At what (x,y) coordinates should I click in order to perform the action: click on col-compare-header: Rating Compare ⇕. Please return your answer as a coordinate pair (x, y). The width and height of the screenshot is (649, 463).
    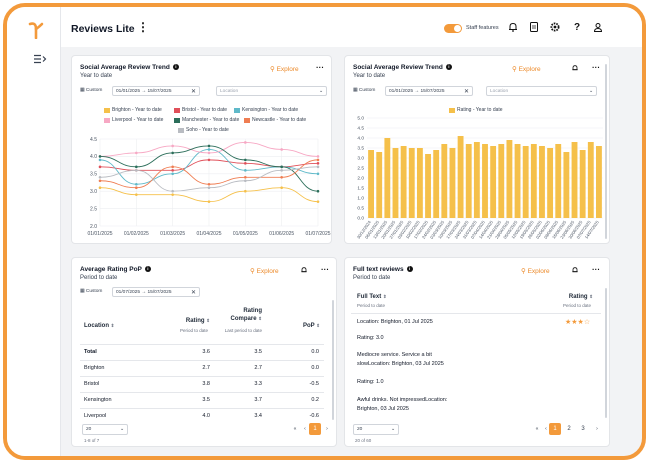
    Looking at the image, I should click on (246, 315).